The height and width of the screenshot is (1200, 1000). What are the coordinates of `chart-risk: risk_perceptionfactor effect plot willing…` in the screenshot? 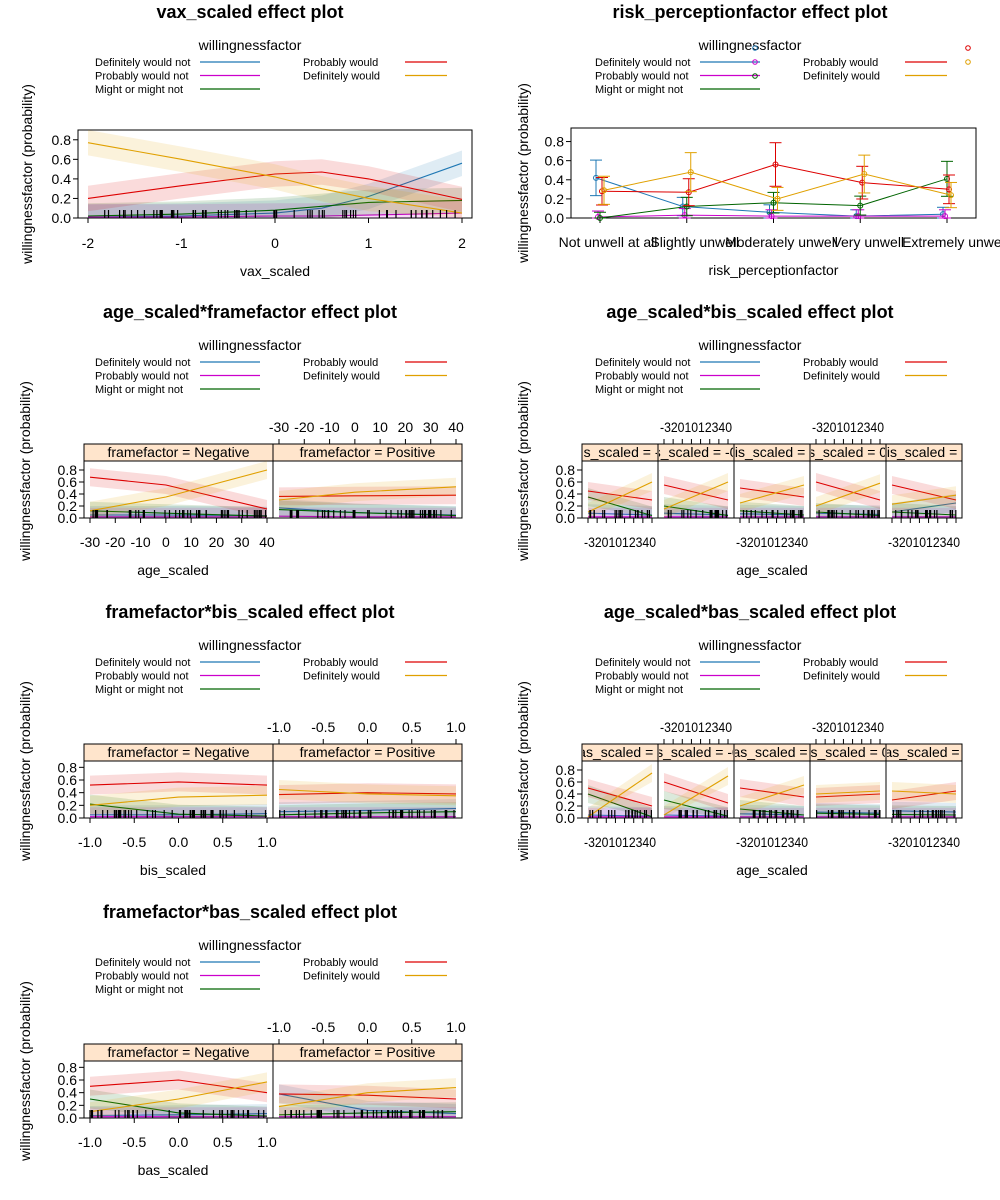 It's located at (757, 140).